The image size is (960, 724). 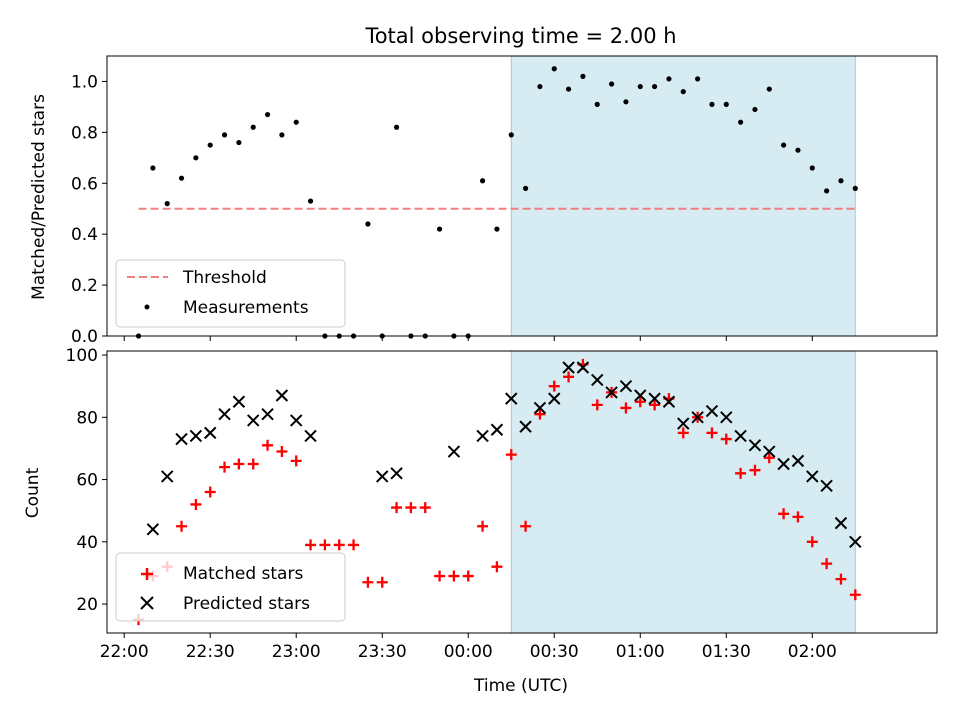 I want to click on measurements-legend-label: Measurements, so click(x=246, y=308).